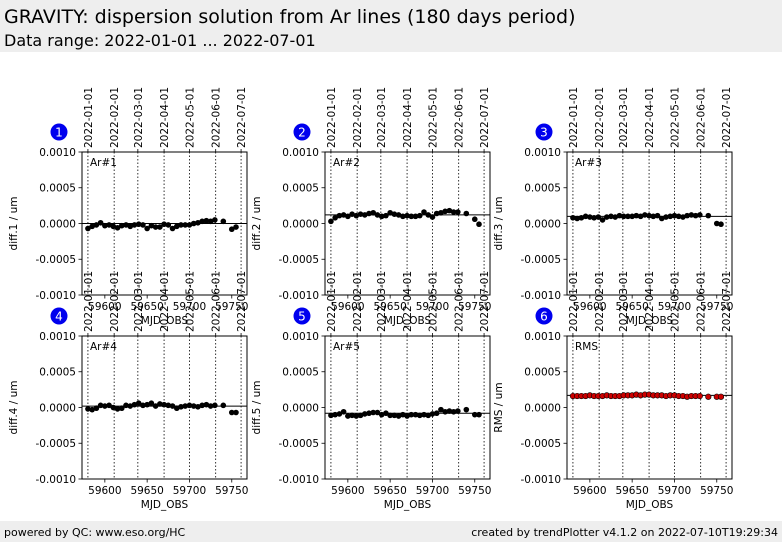  What do you see at coordinates (298, 444) in the screenshot?
I see `y-tick-label: -0.0005` at bounding box center [298, 444].